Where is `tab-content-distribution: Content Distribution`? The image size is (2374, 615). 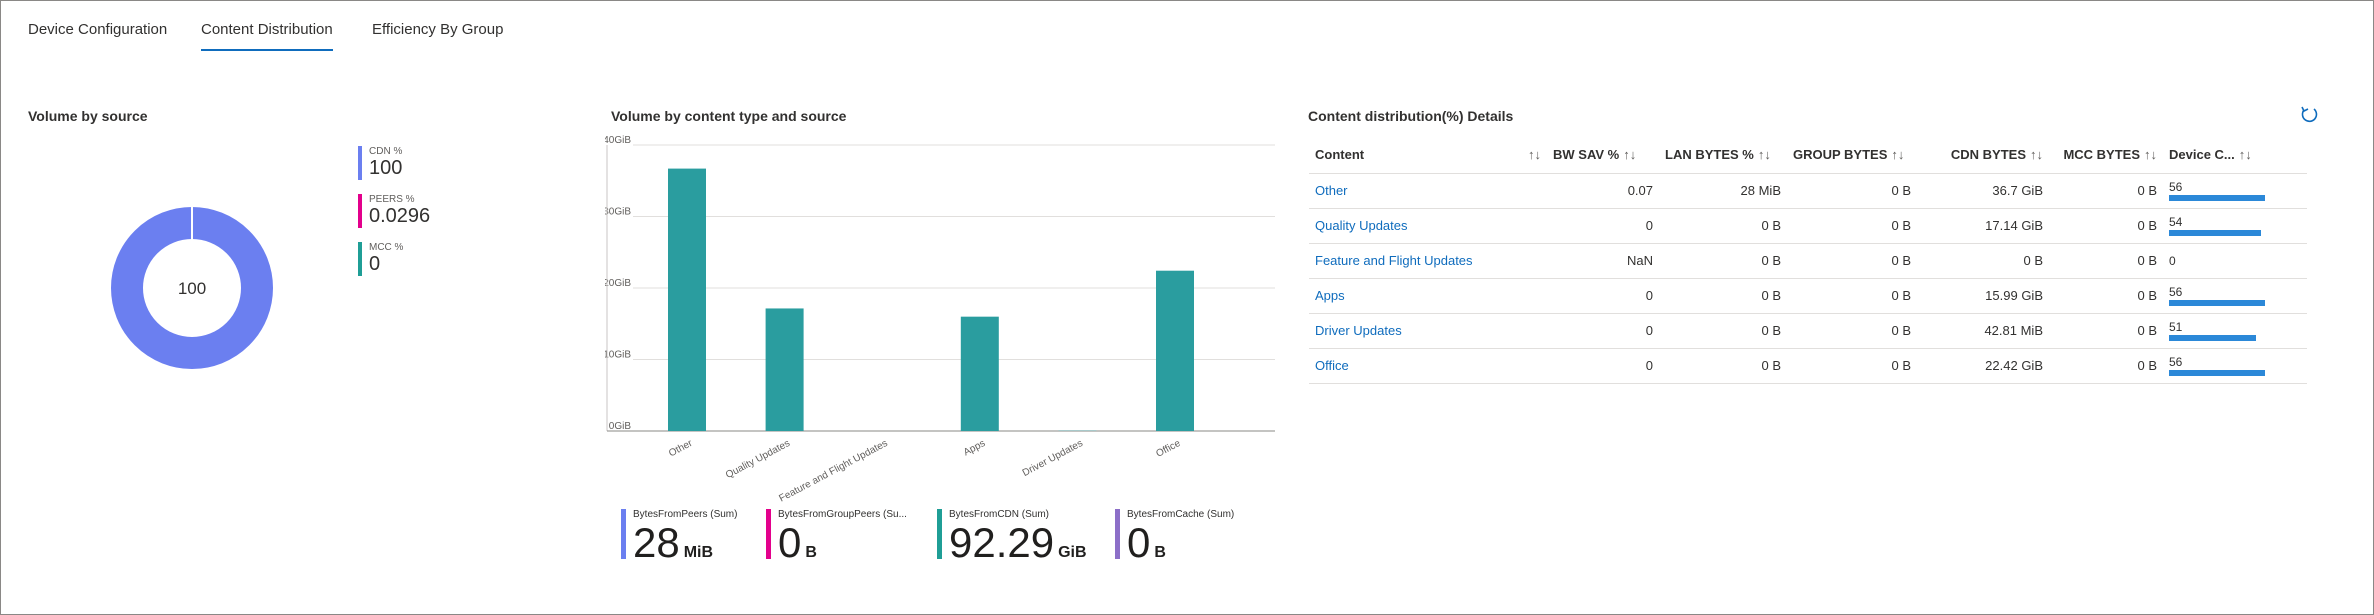 tab-content-distribution: Content Distribution is located at coordinates (267, 35).